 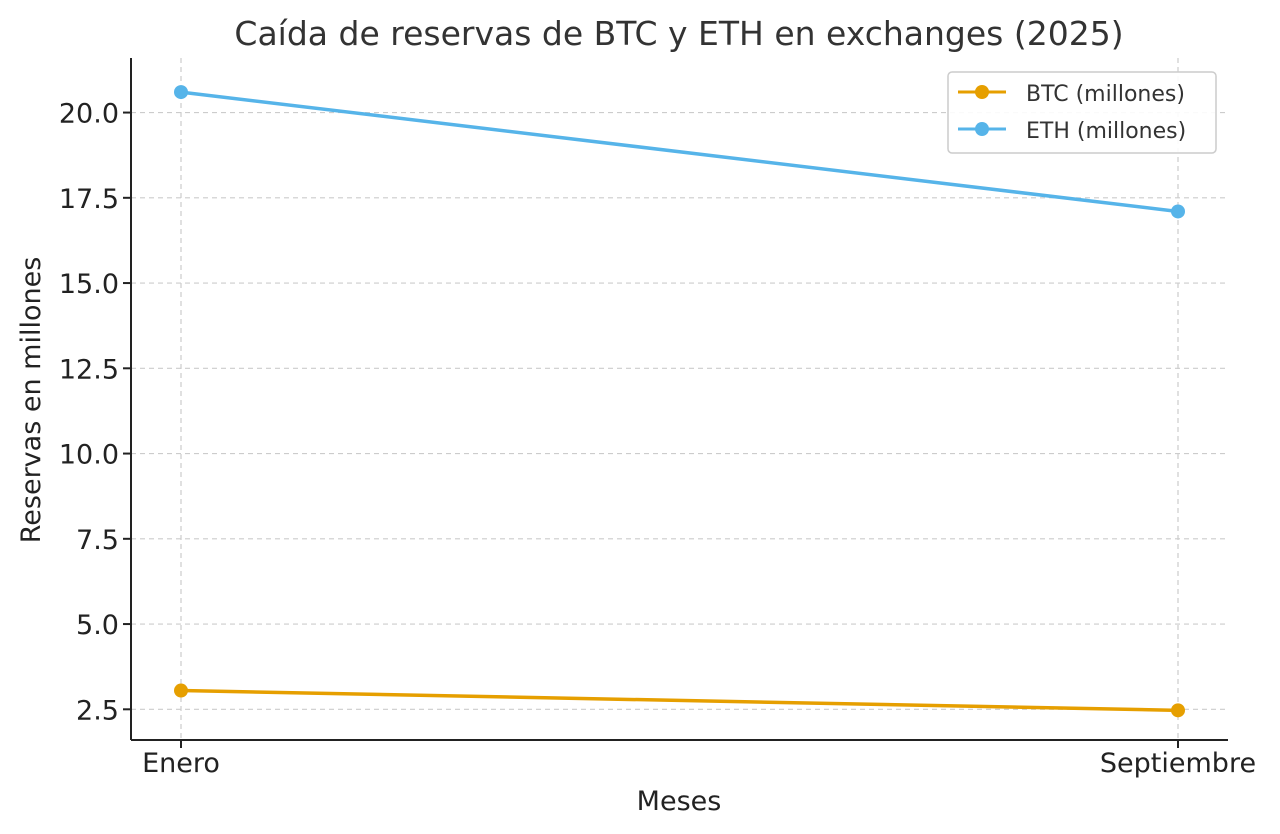 I want to click on y-tick-label: 7.5, so click(x=97, y=540).